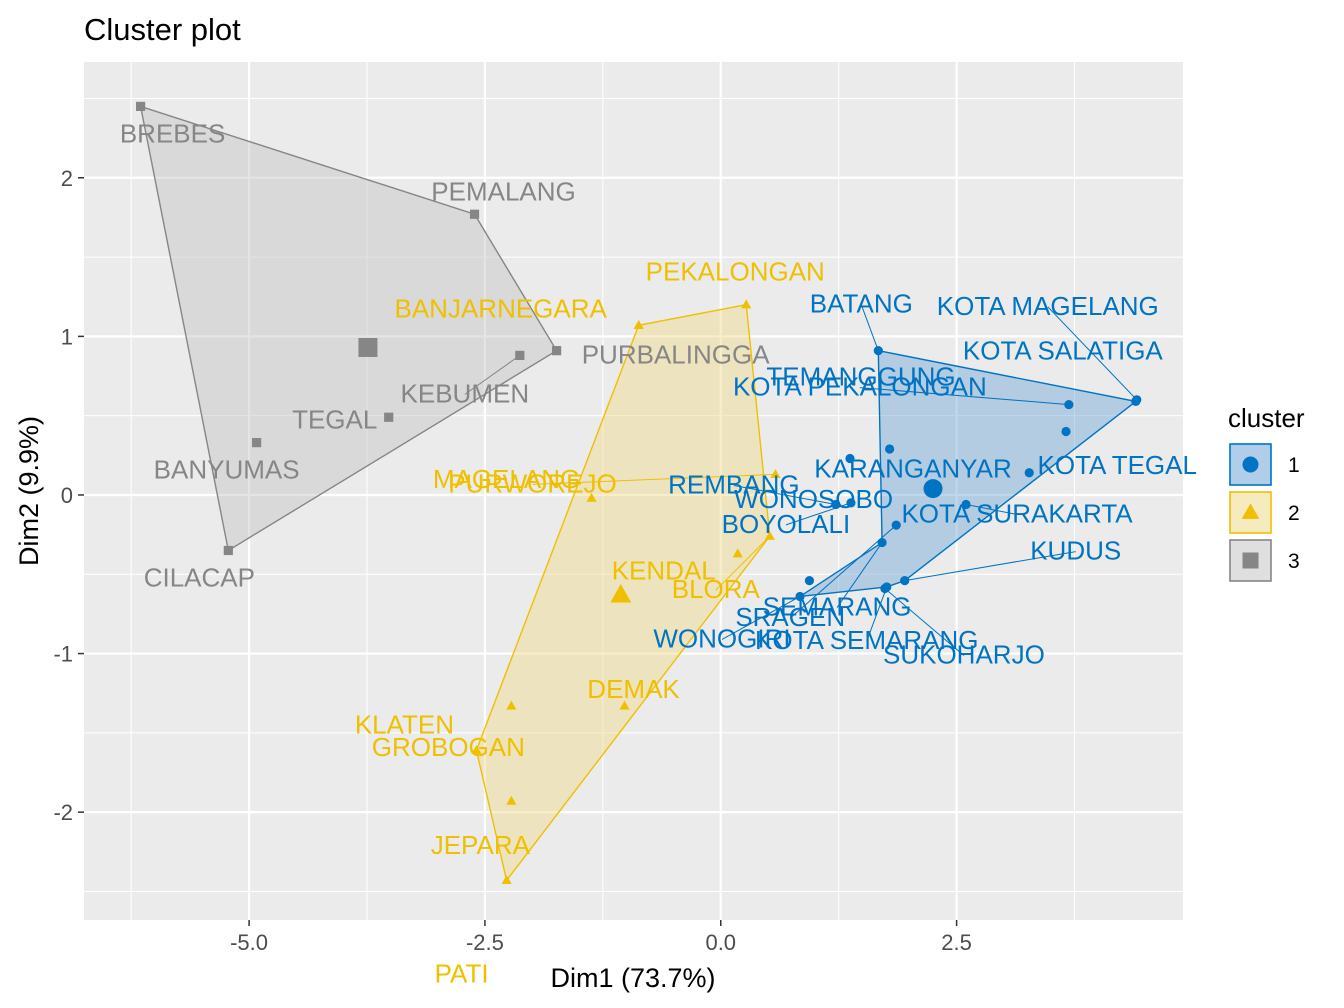 This screenshot has width=1344, height=1008. What do you see at coordinates (813, 499) in the screenshot?
I see `label-wonosobo: WONOSOBO` at bounding box center [813, 499].